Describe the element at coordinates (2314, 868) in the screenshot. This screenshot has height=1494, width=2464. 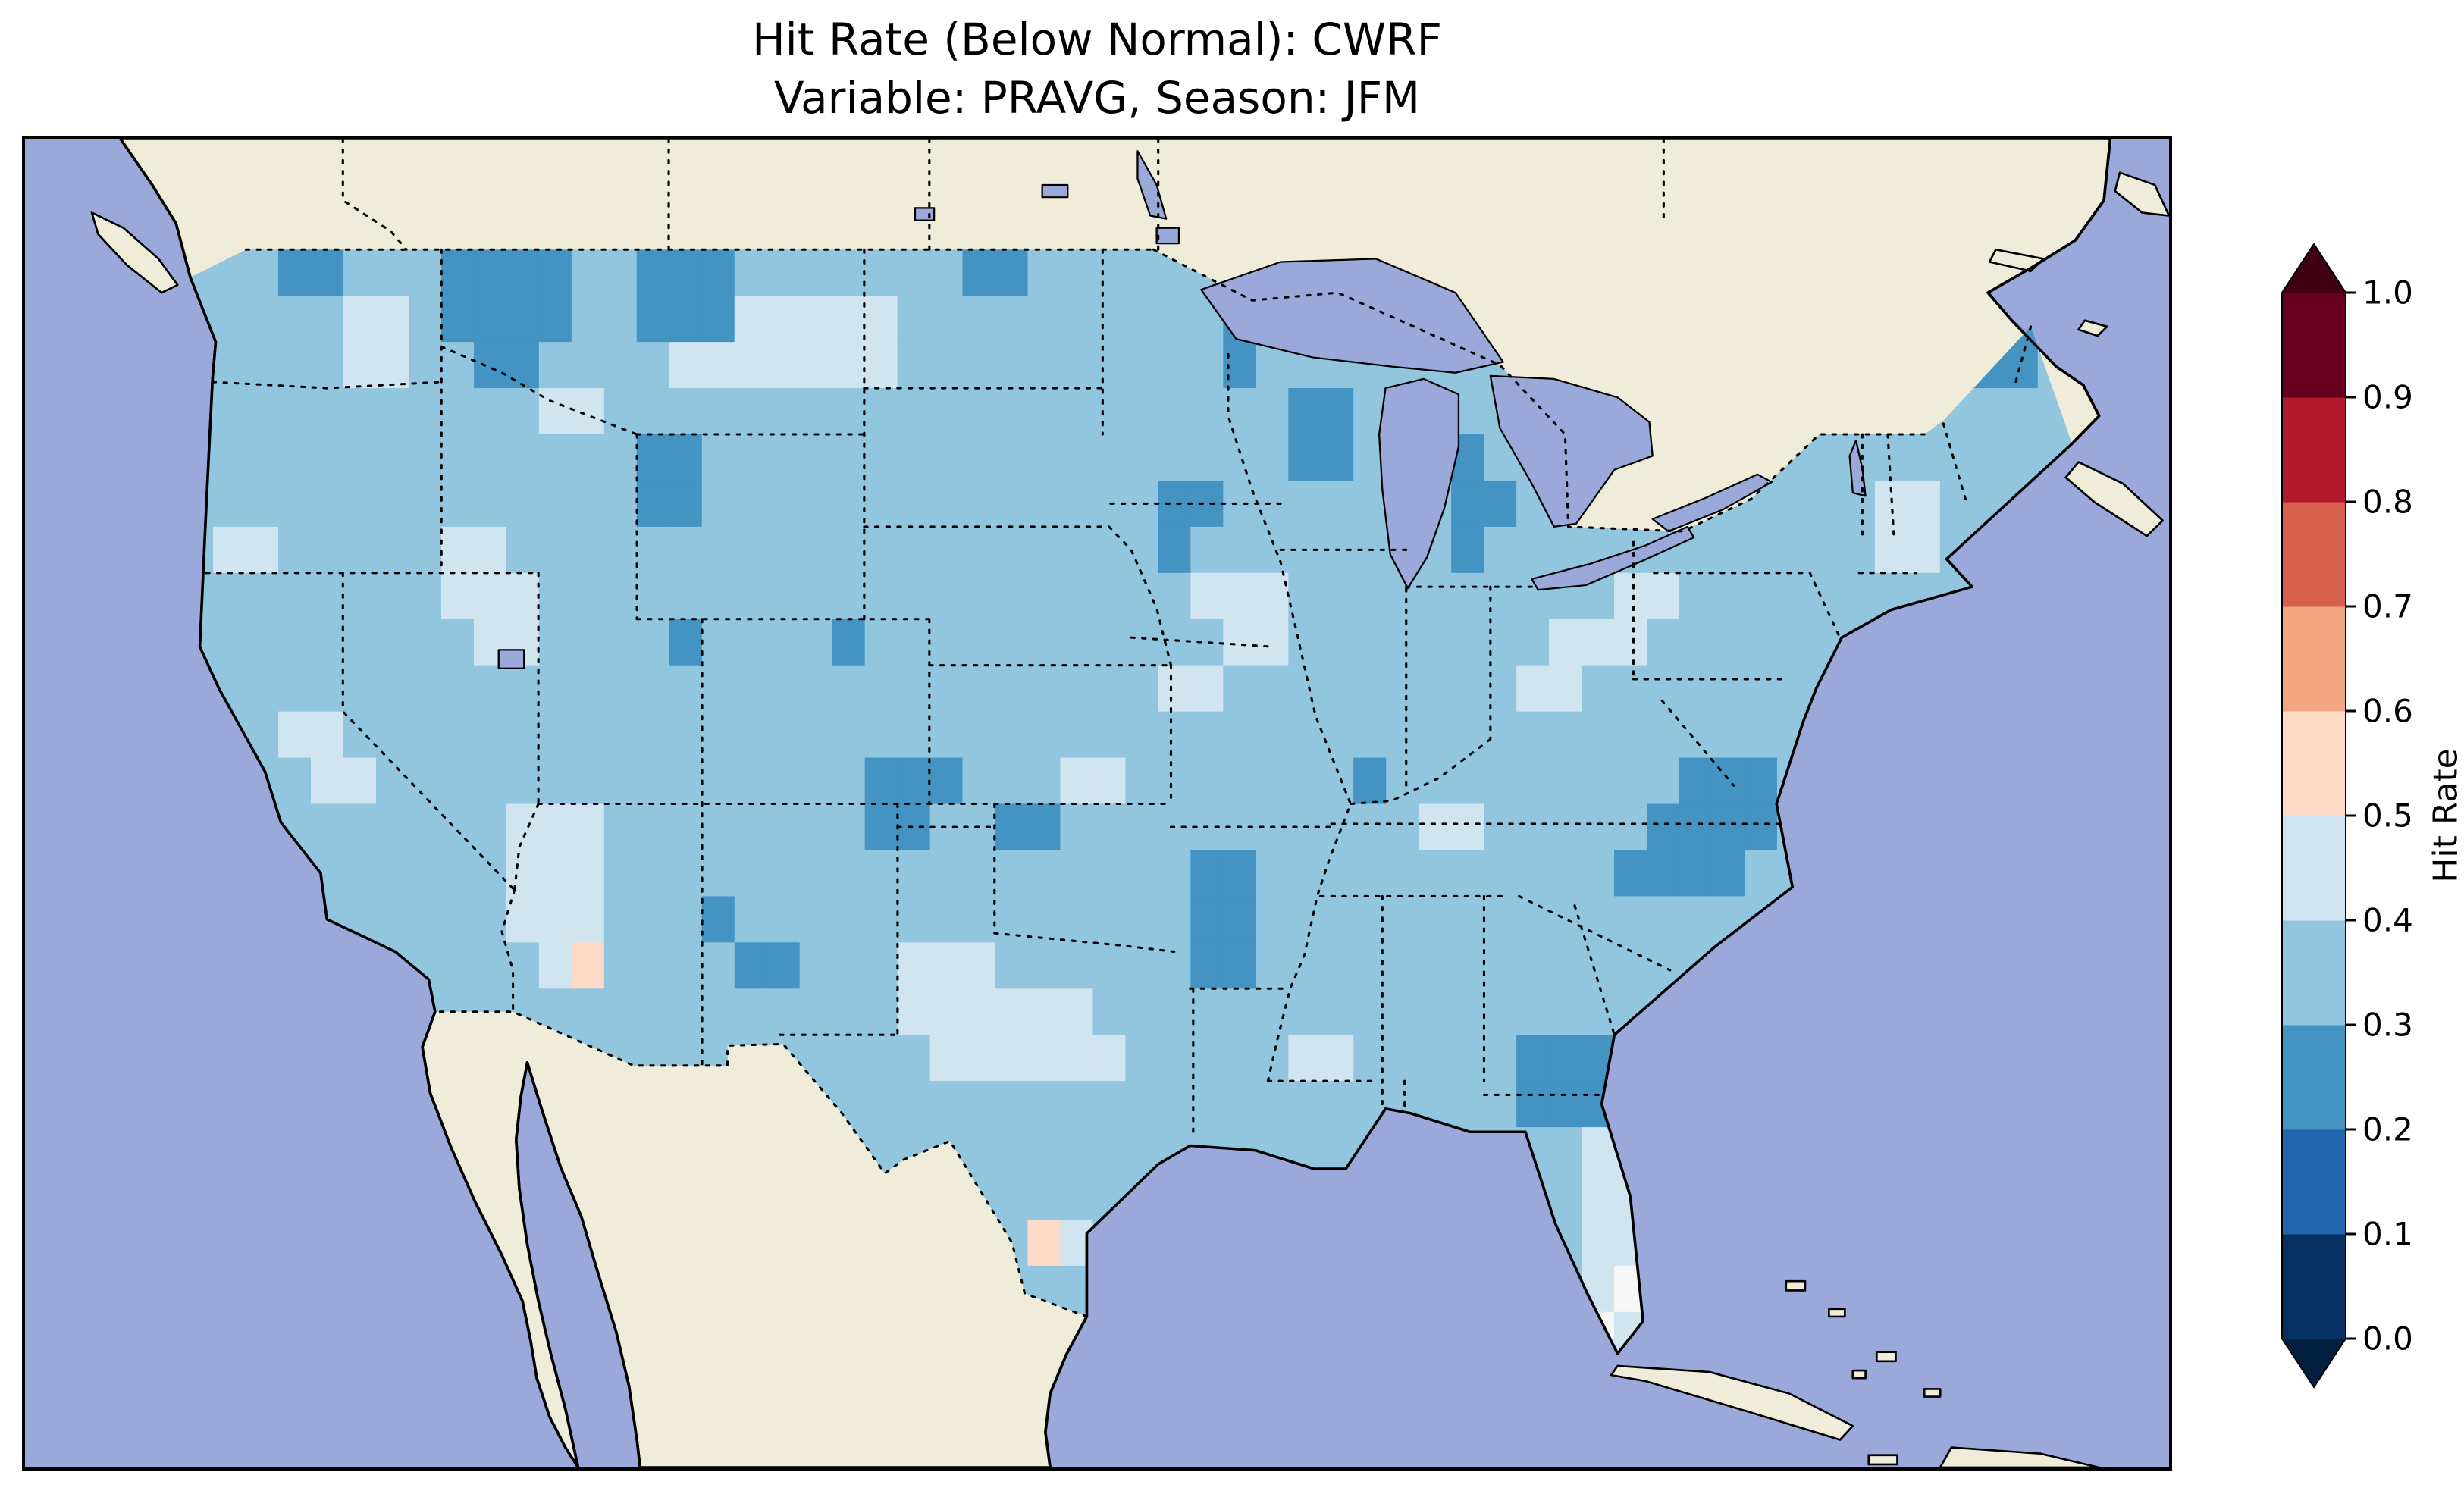
I see `colorbar-bin` at that location.